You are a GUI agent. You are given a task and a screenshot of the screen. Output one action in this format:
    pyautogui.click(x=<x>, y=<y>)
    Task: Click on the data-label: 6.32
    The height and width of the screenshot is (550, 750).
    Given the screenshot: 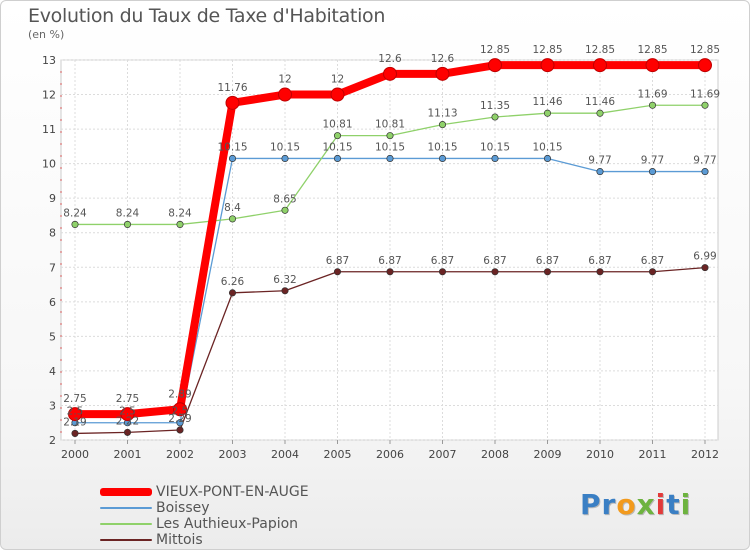 What is the action you would take?
    pyautogui.click(x=284, y=280)
    